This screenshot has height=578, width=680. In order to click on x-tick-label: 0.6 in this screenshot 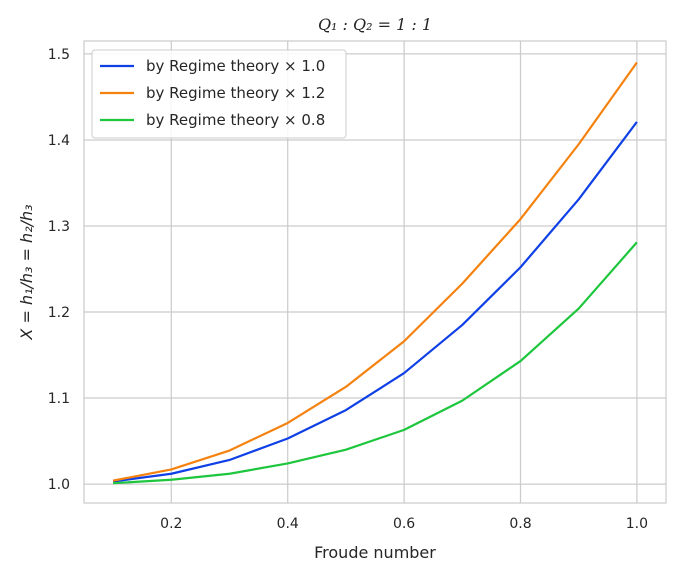, I will do `click(404, 524)`.